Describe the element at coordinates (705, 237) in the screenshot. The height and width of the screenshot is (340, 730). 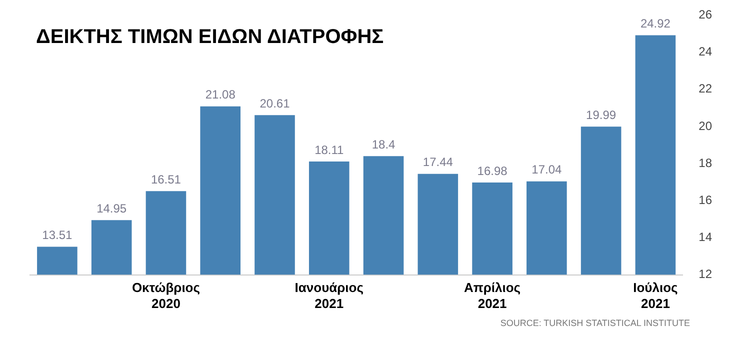
I see `y-tick-label: 14` at that location.